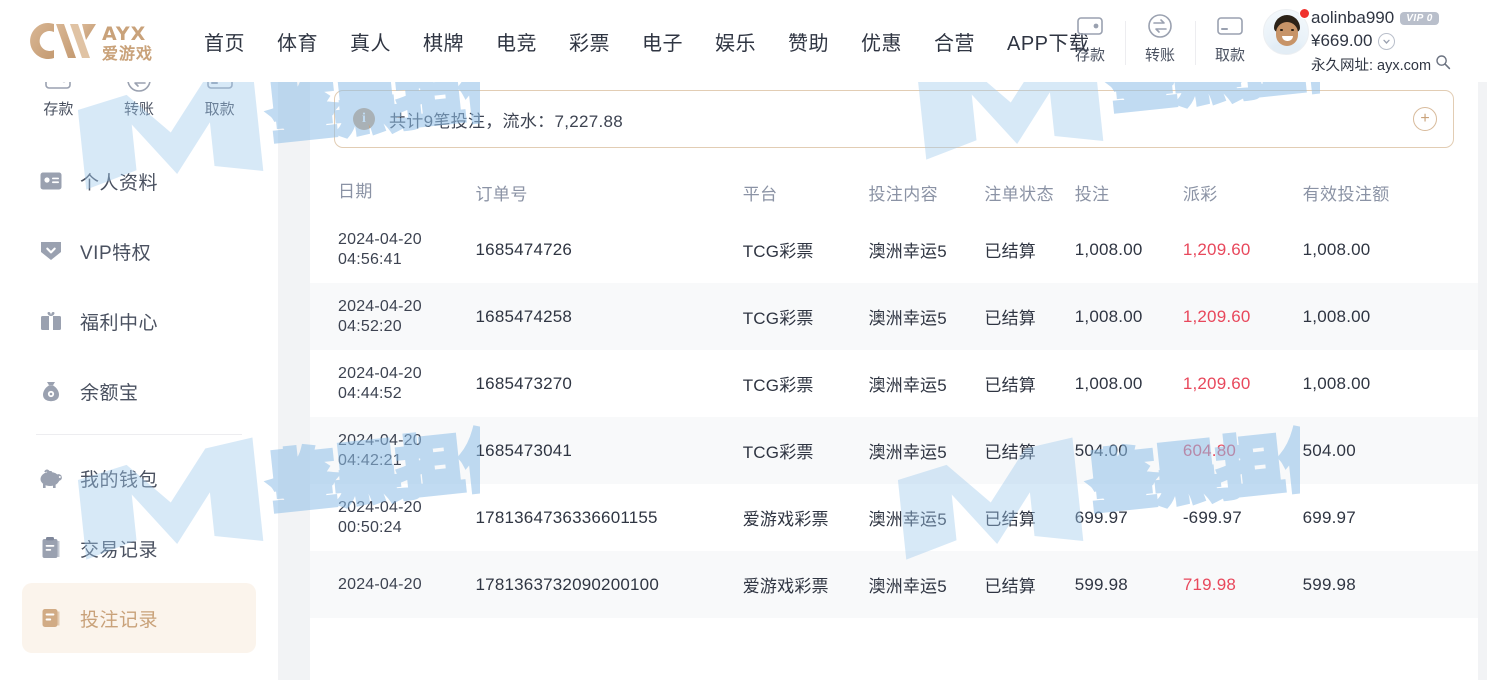 The height and width of the screenshot is (680, 1487). What do you see at coordinates (139, 109) in the screenshot?
I see `sidebar-transfer-label: 转账` at bounding box center [139, 109].